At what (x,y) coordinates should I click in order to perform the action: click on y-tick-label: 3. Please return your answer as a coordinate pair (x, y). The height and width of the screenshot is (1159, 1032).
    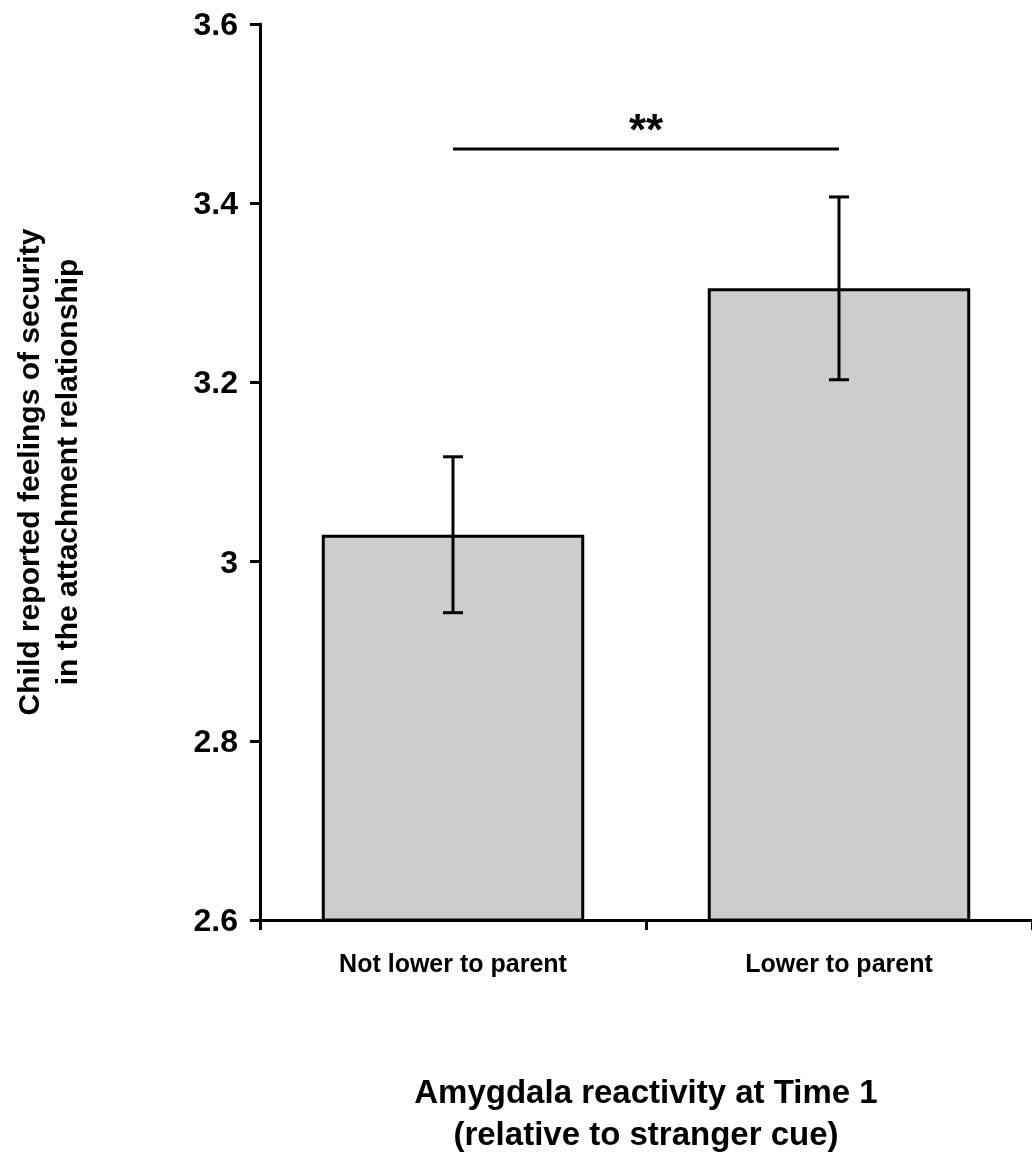
    Looking at the image, I should click on (229, 561).